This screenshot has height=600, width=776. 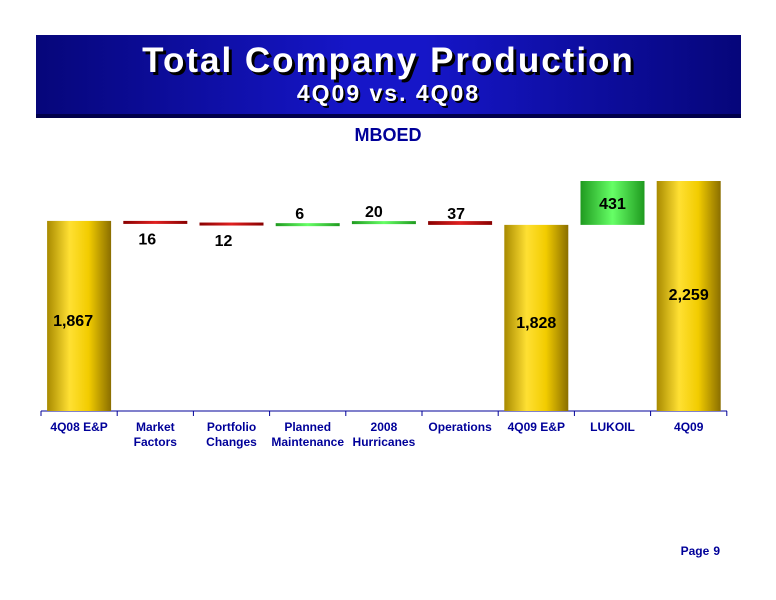 What do you see at coordinates (147, 240) in the screenshot?
I see `bar-value-label: 16` at bounding box center [147, 240].